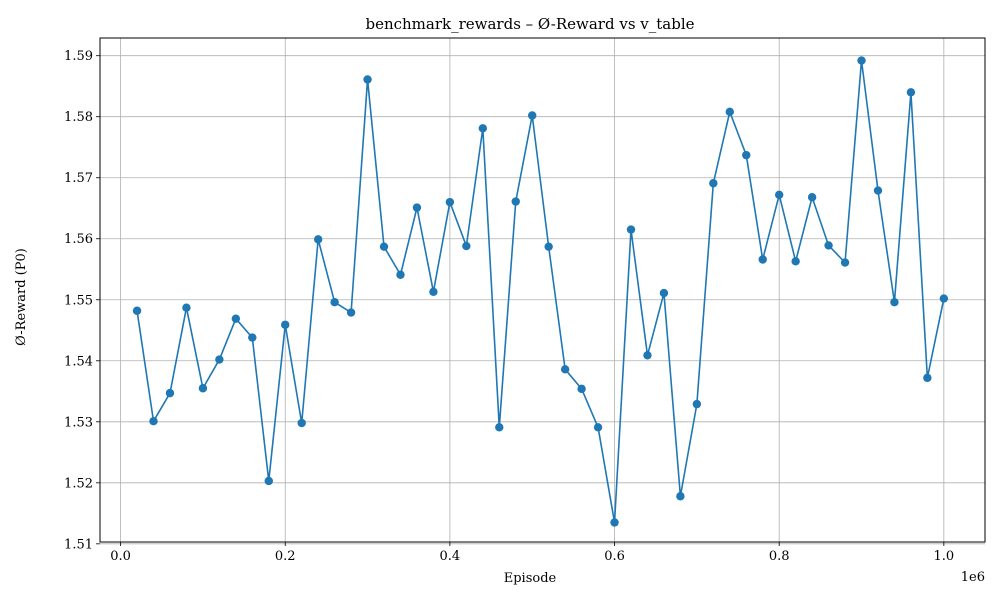 Image resolution: width=1000 pixels, height=600 pixels. What do you see at coordinates (120, 556) in the screenshot?
I see `x-tick-label: 0.0` at bounding box center [120, 556].